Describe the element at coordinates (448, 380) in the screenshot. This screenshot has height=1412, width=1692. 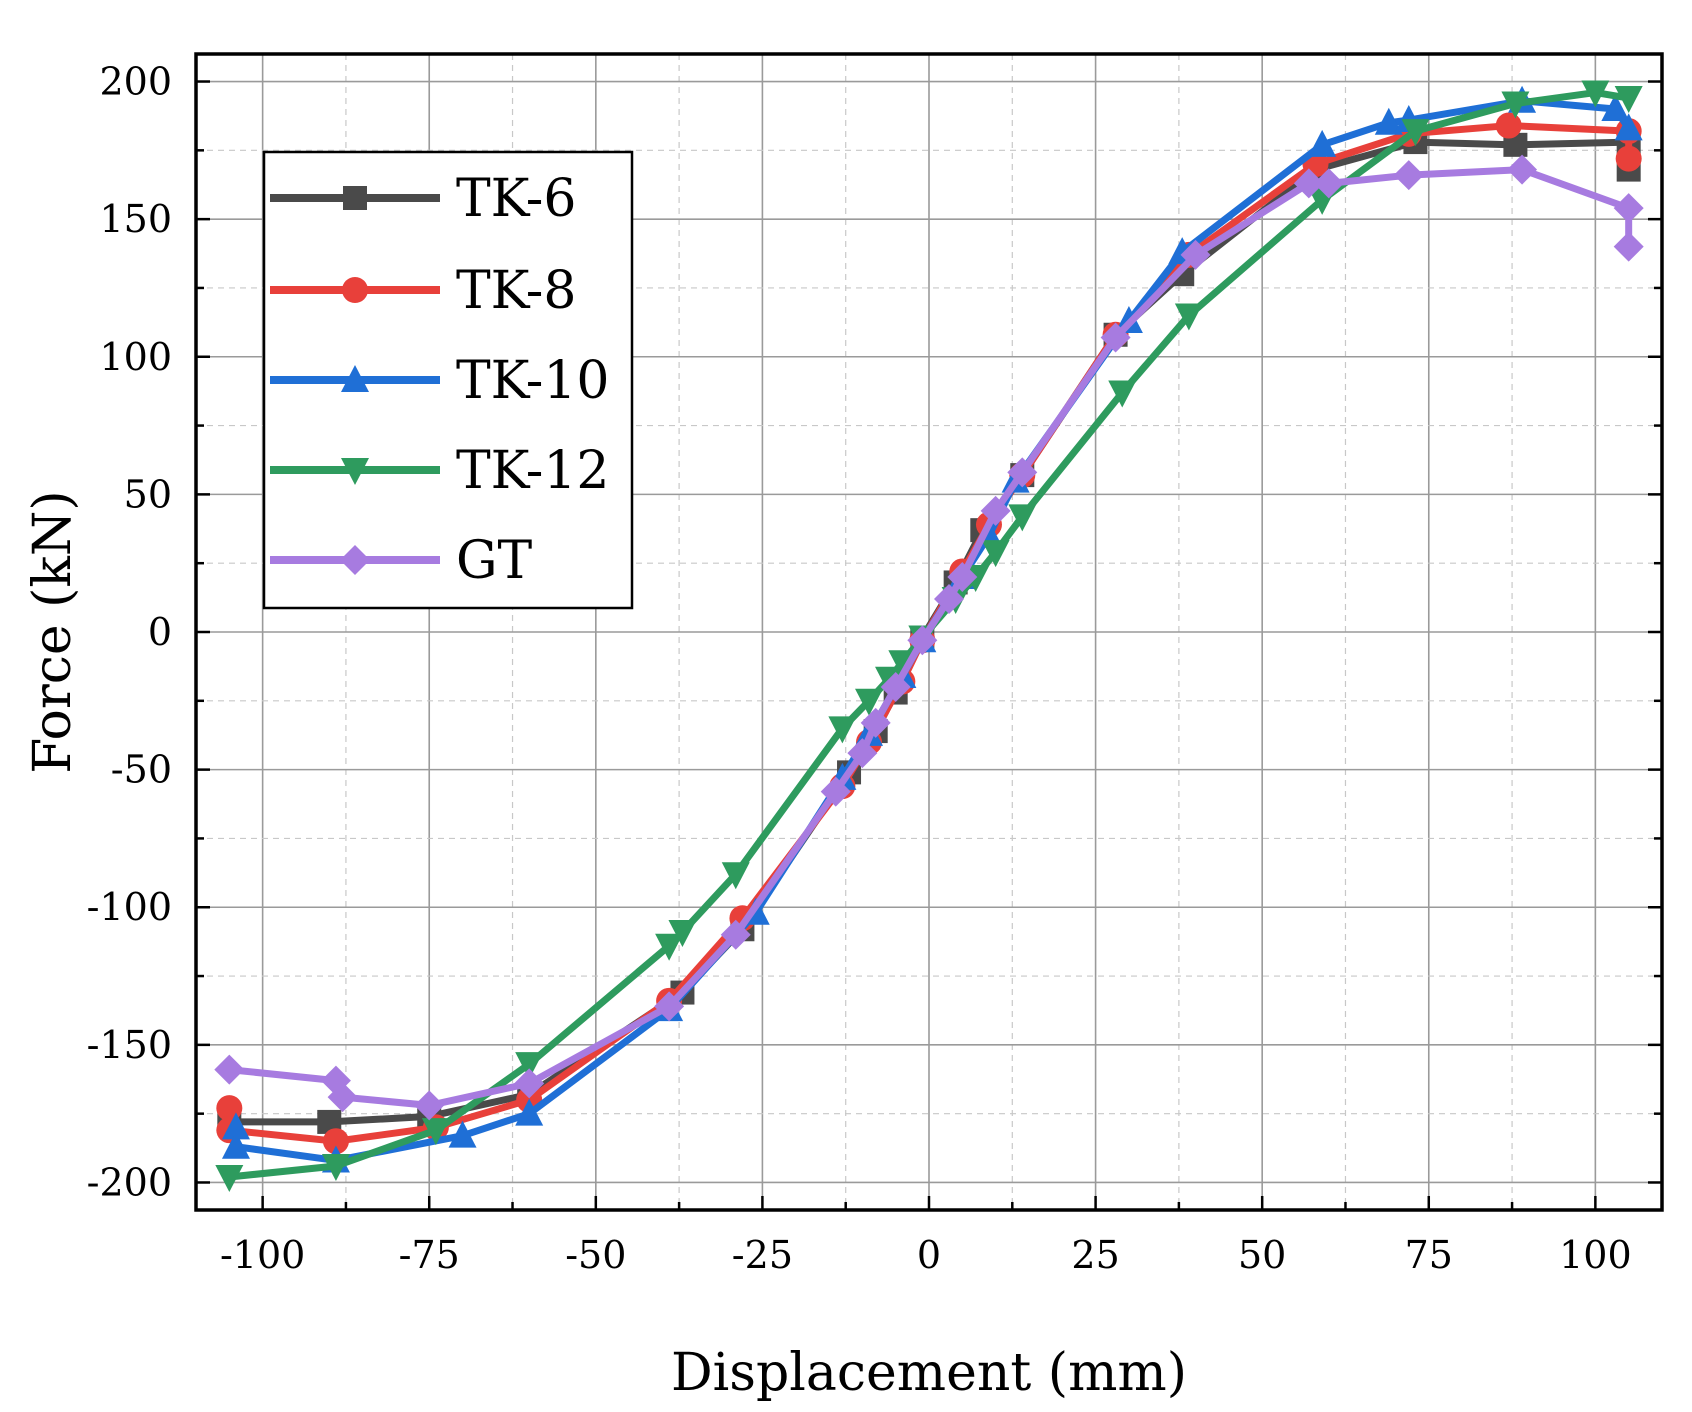
I see `legend: TK-6 TK-8 TK-10 TK-12 GT` at that location.